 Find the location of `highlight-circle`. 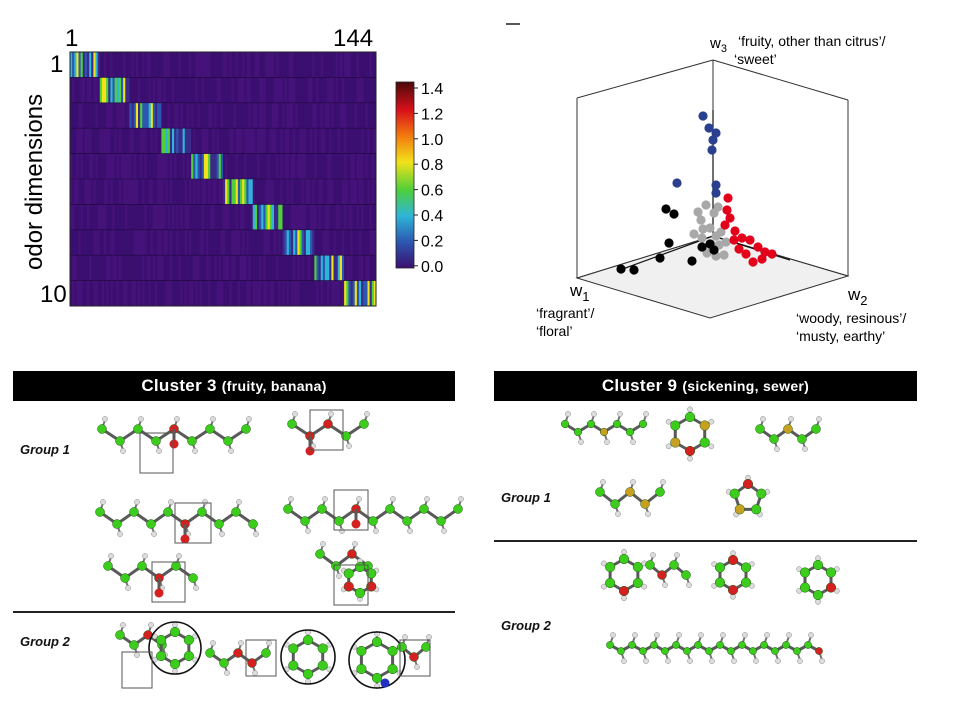

highlight-circle is located at coordinates (308, 657).